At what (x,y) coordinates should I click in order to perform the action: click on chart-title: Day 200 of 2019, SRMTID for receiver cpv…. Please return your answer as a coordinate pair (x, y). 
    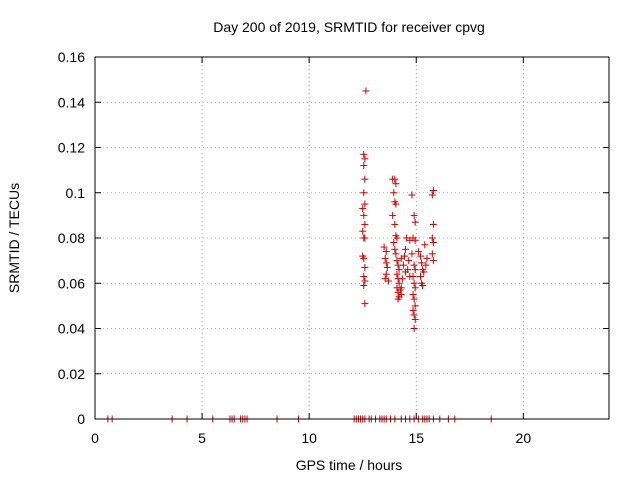
    Looking at the image, I should click on (349, 27).